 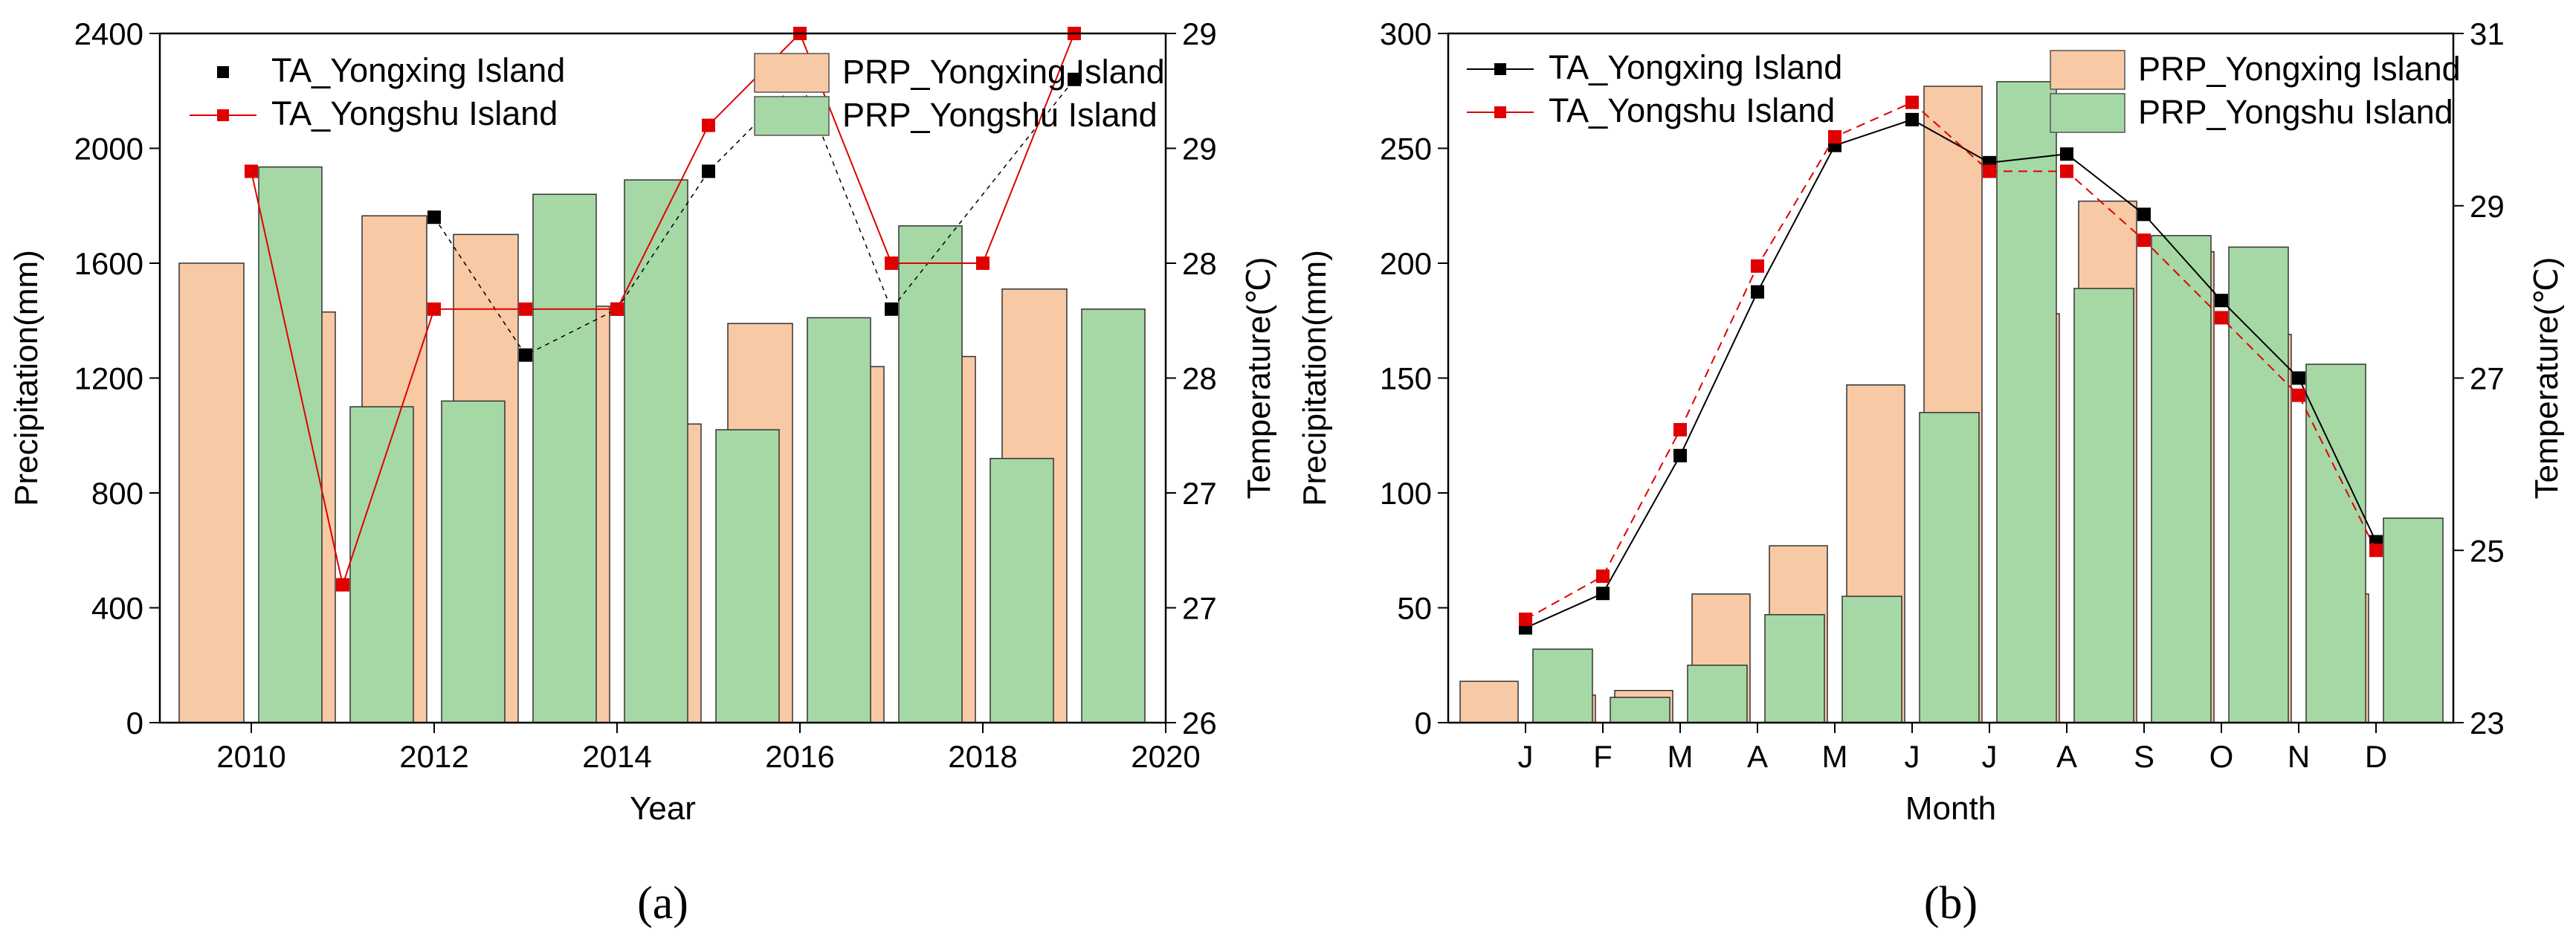 I want to click on y-tick-label: 400, so click(x=117, y=608).